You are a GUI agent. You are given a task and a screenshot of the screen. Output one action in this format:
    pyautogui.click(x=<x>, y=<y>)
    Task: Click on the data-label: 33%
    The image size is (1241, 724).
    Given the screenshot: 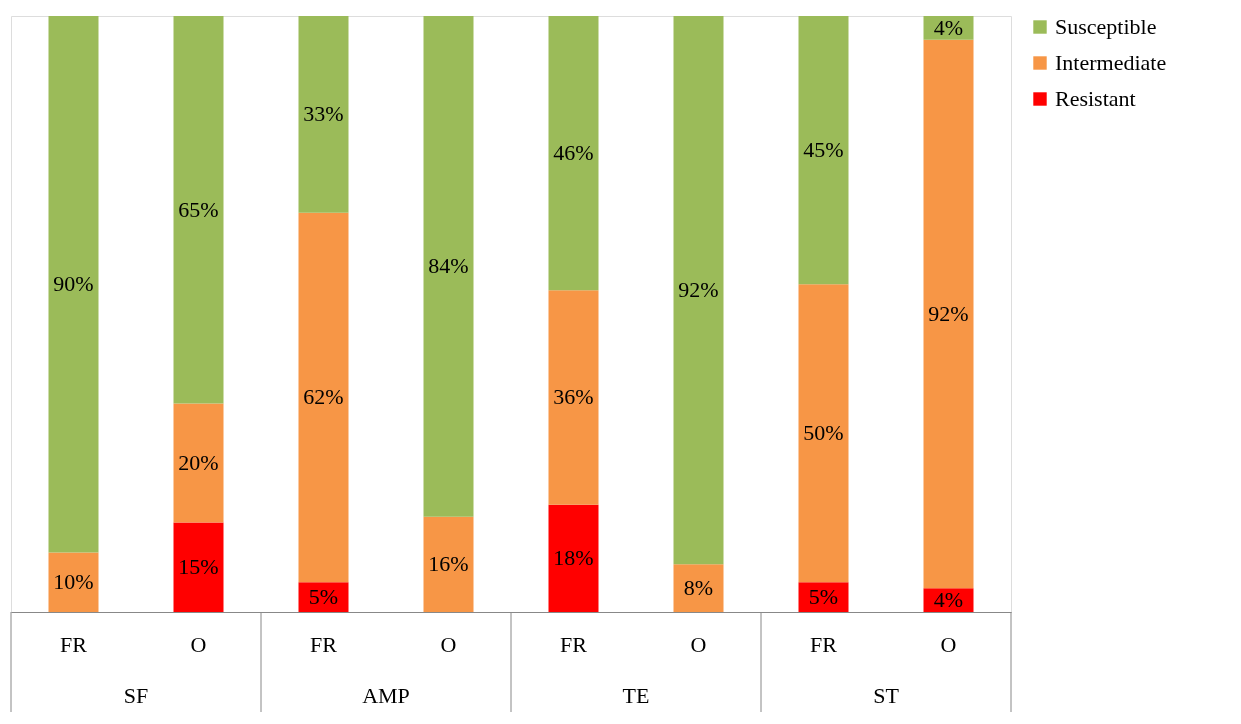 What is the action you would take?
    pyautogui.click(x=323, y=114)
    